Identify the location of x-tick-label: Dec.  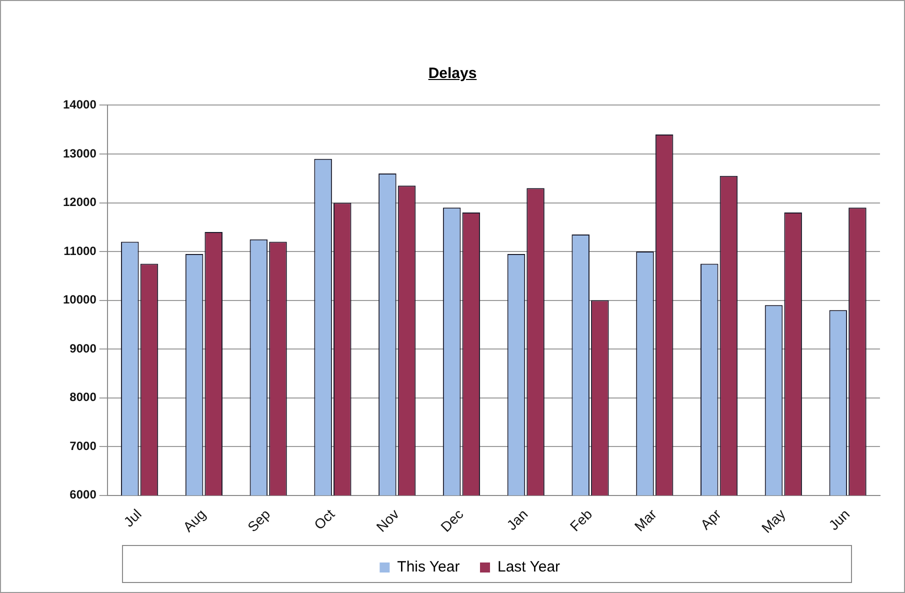
(451, 520).